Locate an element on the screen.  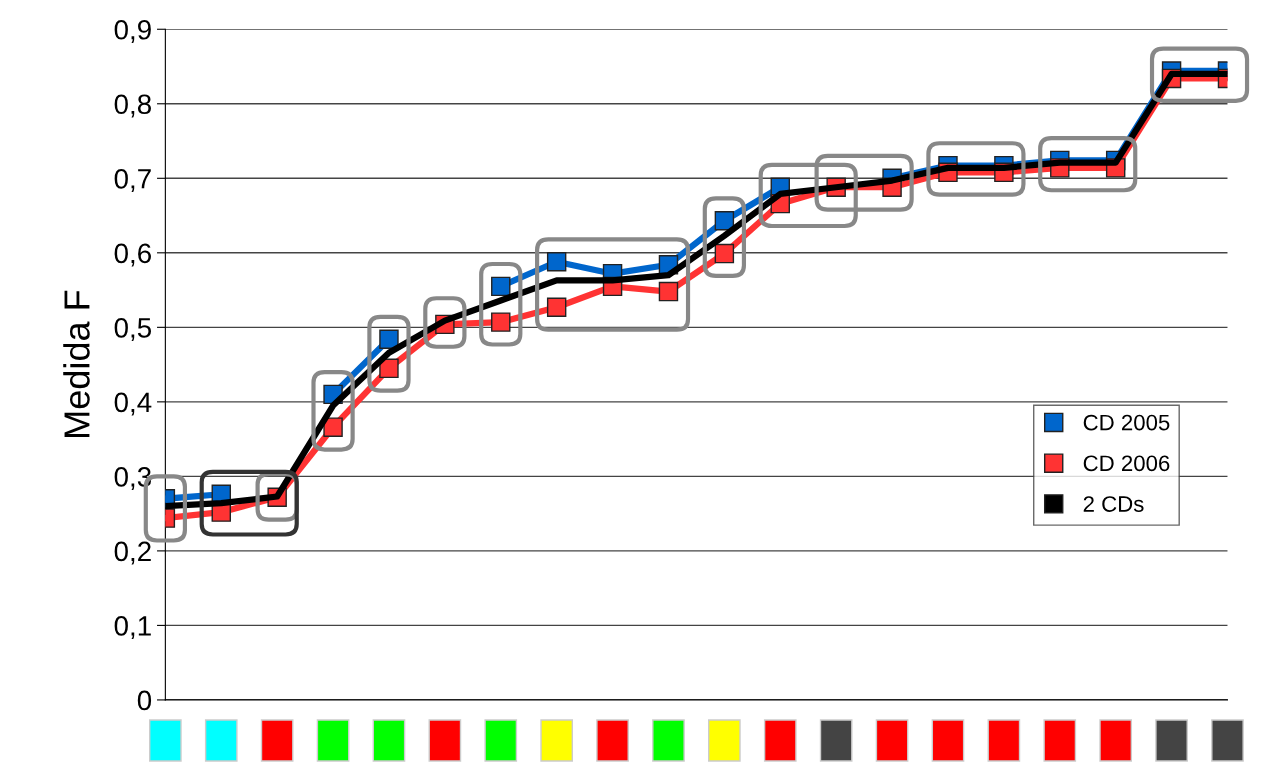
y-tick-label: 0,8 is located at coordinates (132, 106).